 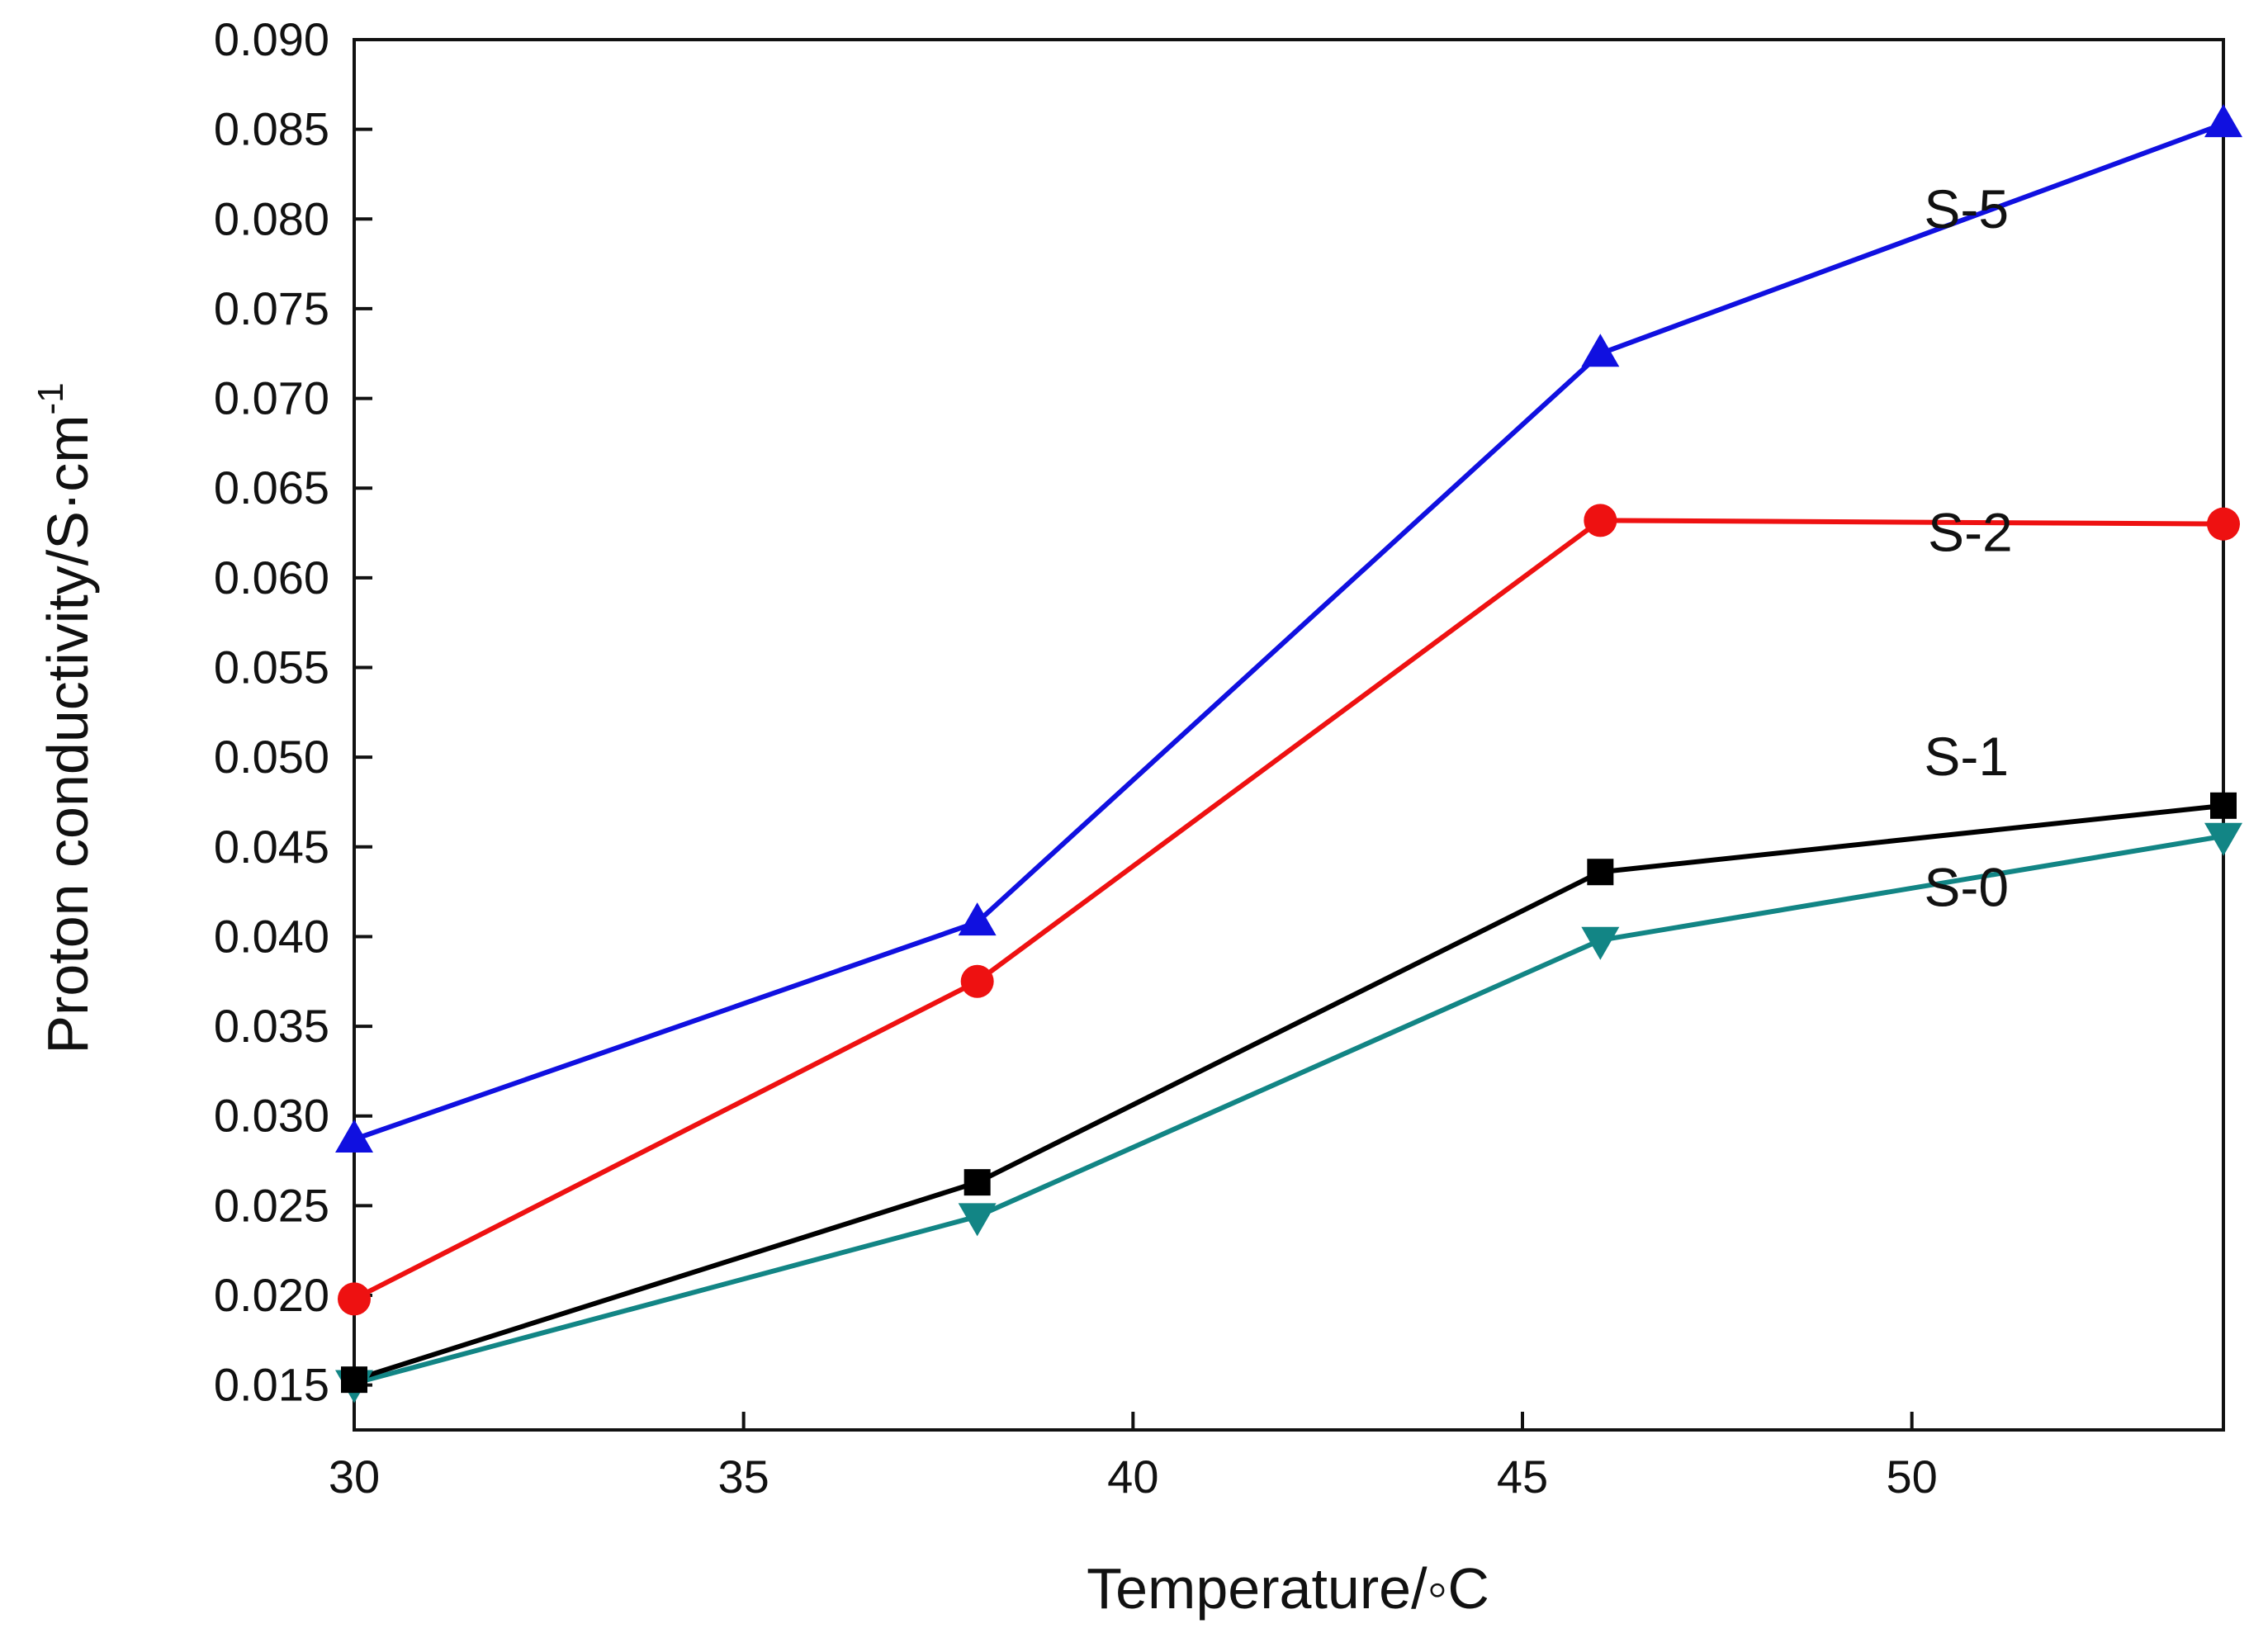 What do you see at coordinates (1970, 531) in the screenshot?
I see `series-label-s-2: S-2` at bounding box center [1970, 531].